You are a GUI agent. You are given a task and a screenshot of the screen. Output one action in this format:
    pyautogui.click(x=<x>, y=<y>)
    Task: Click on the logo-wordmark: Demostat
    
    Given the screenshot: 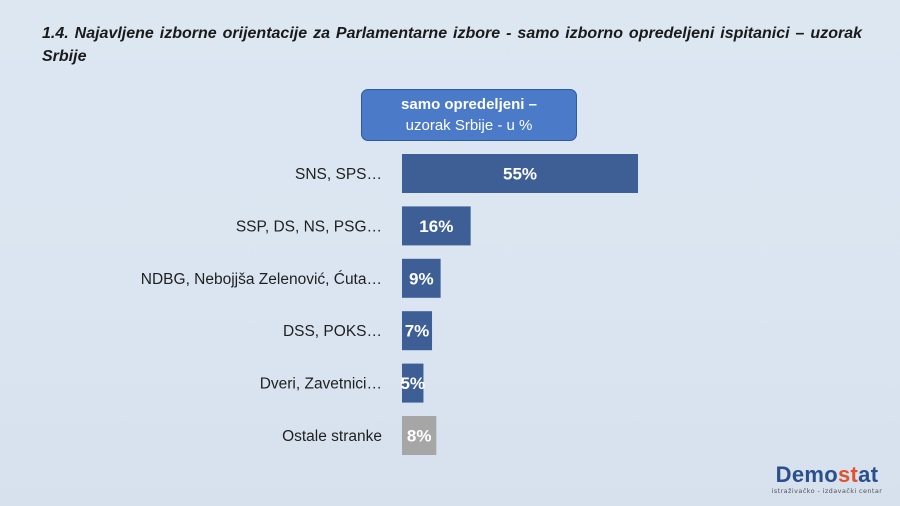 What is the action you would take?
    pyautogui.click(x=827, y=474)
    